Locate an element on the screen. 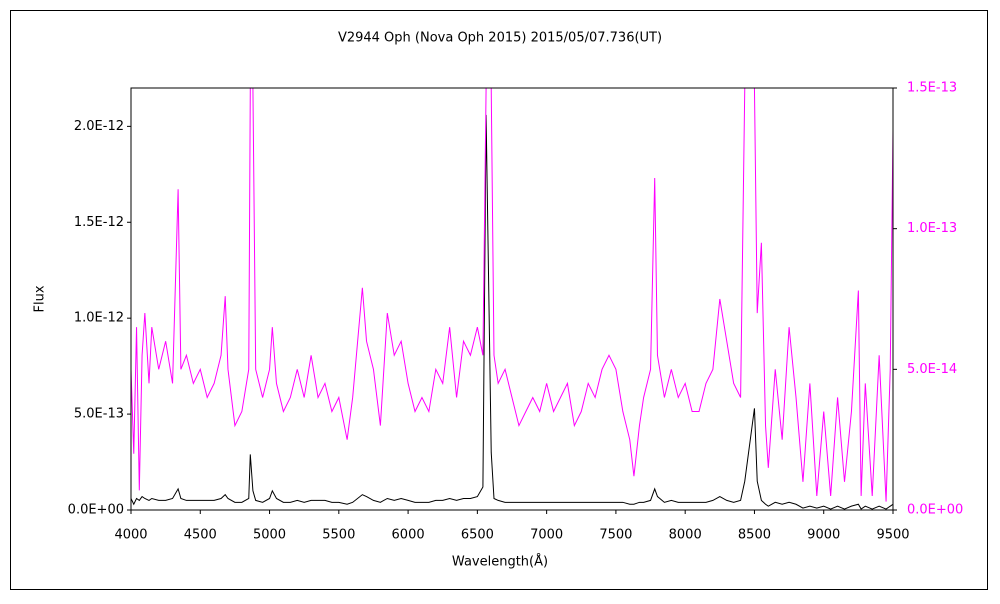  y2-tick-label: 1.5E-13 is located at coordinates (932, 88).